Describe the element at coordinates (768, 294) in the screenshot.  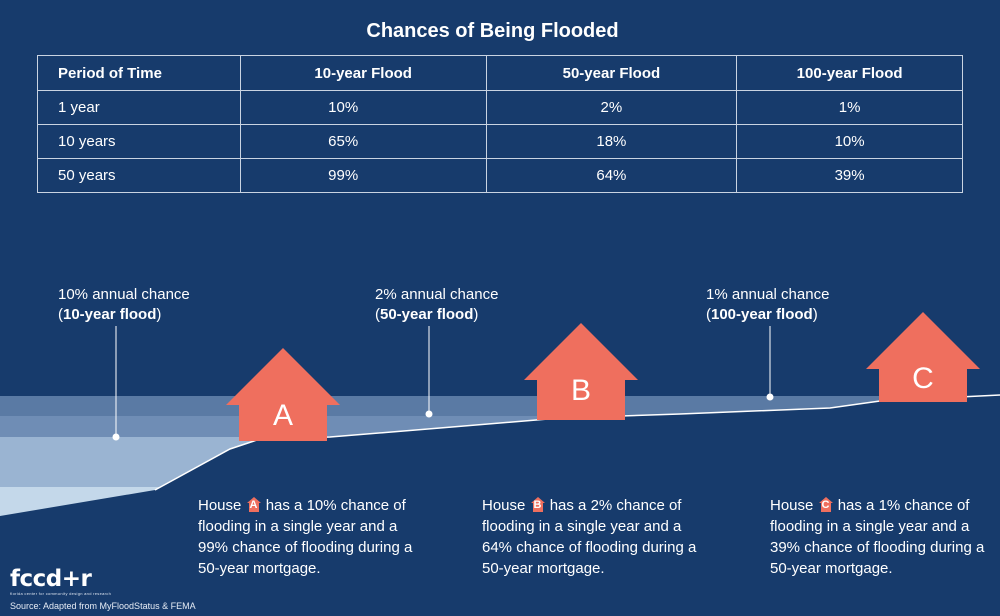
I see `callout-chance-text: 1% annual chance` at that location.